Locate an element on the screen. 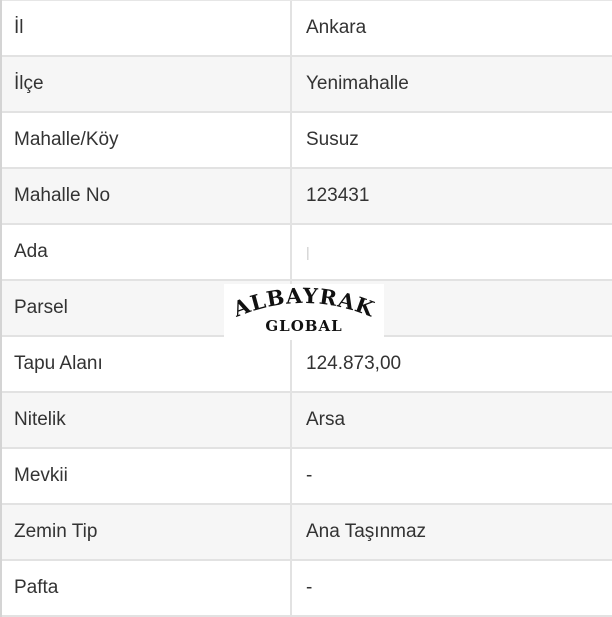 The width and height of the screenshot is (612, 617). table-row-pafta: Pafta - is located at coordinates (307, 589).